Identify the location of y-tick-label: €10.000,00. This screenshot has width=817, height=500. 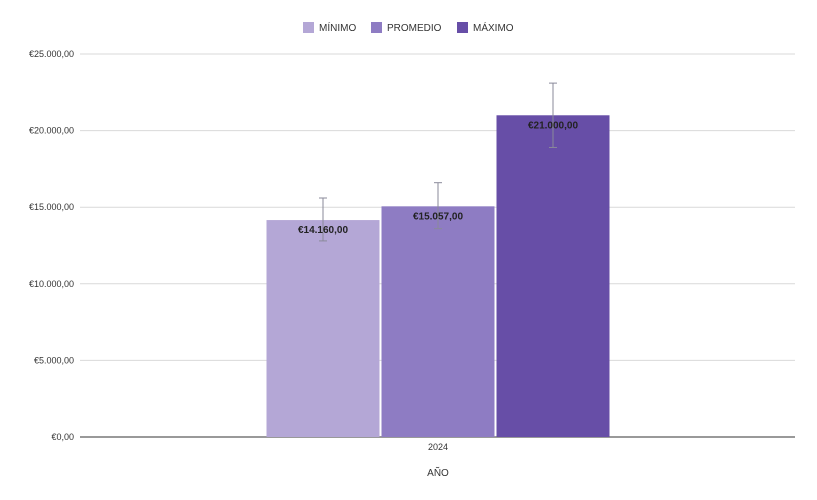
(51, 284).